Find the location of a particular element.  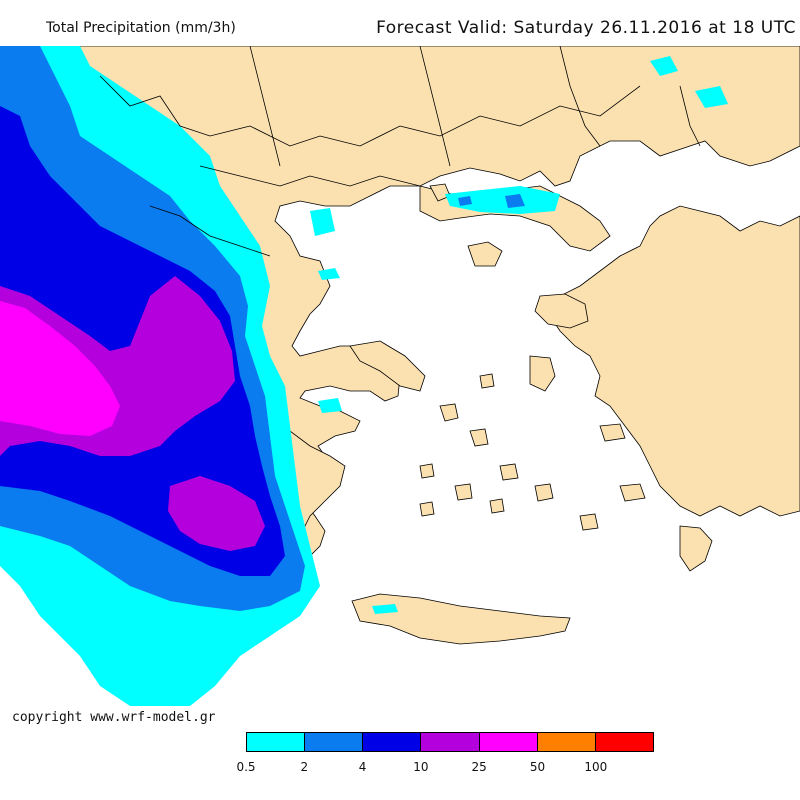

land-lemnos is located at coordinates (485, 254).